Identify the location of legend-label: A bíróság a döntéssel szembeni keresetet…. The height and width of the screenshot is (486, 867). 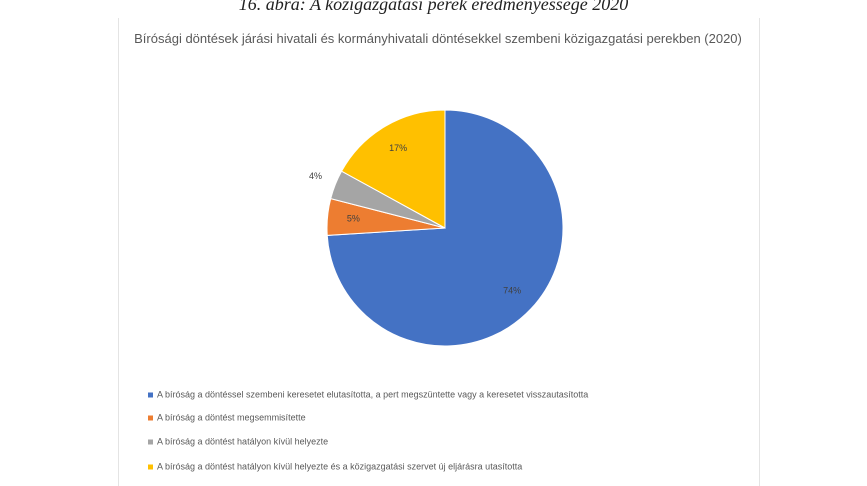
(372, 394).